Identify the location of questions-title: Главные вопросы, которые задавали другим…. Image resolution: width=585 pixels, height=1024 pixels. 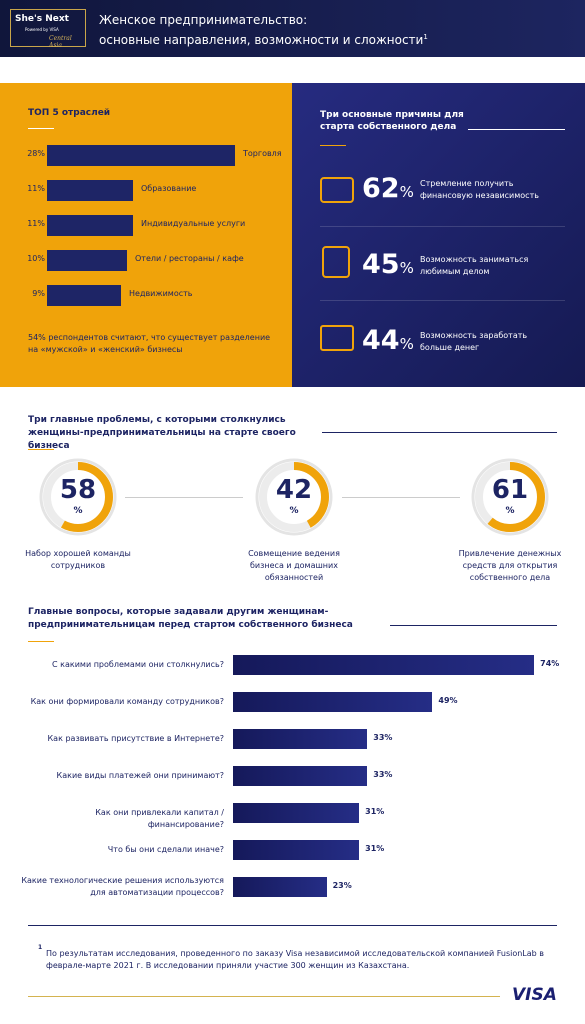
(190, 618).